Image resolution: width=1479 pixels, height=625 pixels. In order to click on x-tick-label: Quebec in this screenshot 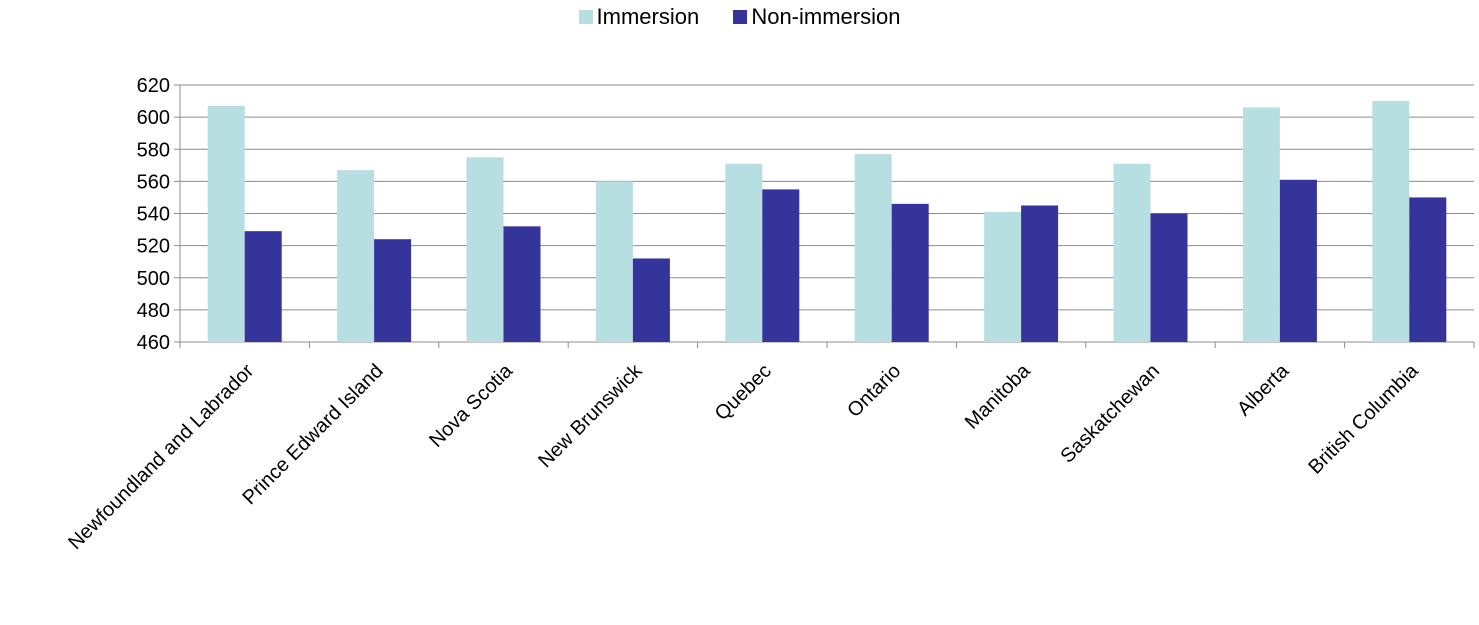, I will do `click(743, 392)`.